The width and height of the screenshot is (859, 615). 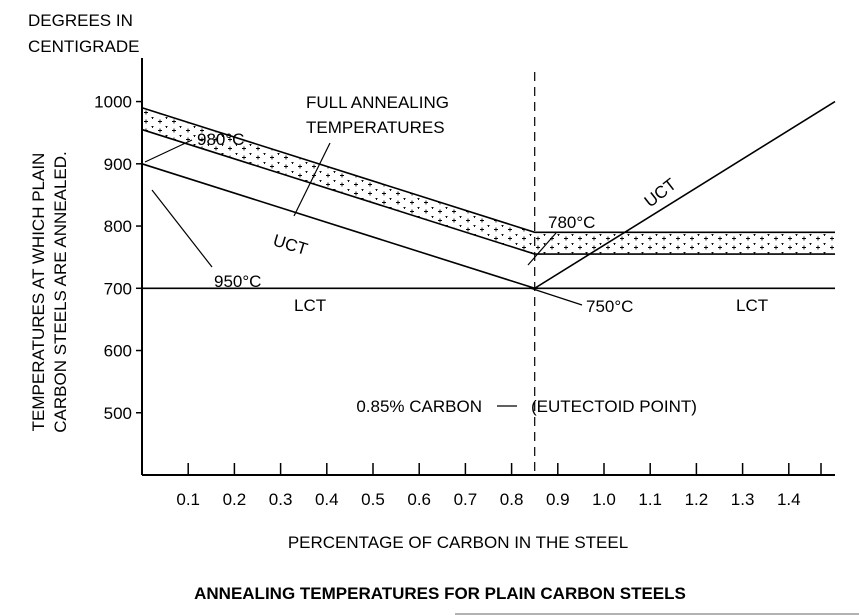 I want to click on x-tick-label: 0.3, so click(x=281, y=499).